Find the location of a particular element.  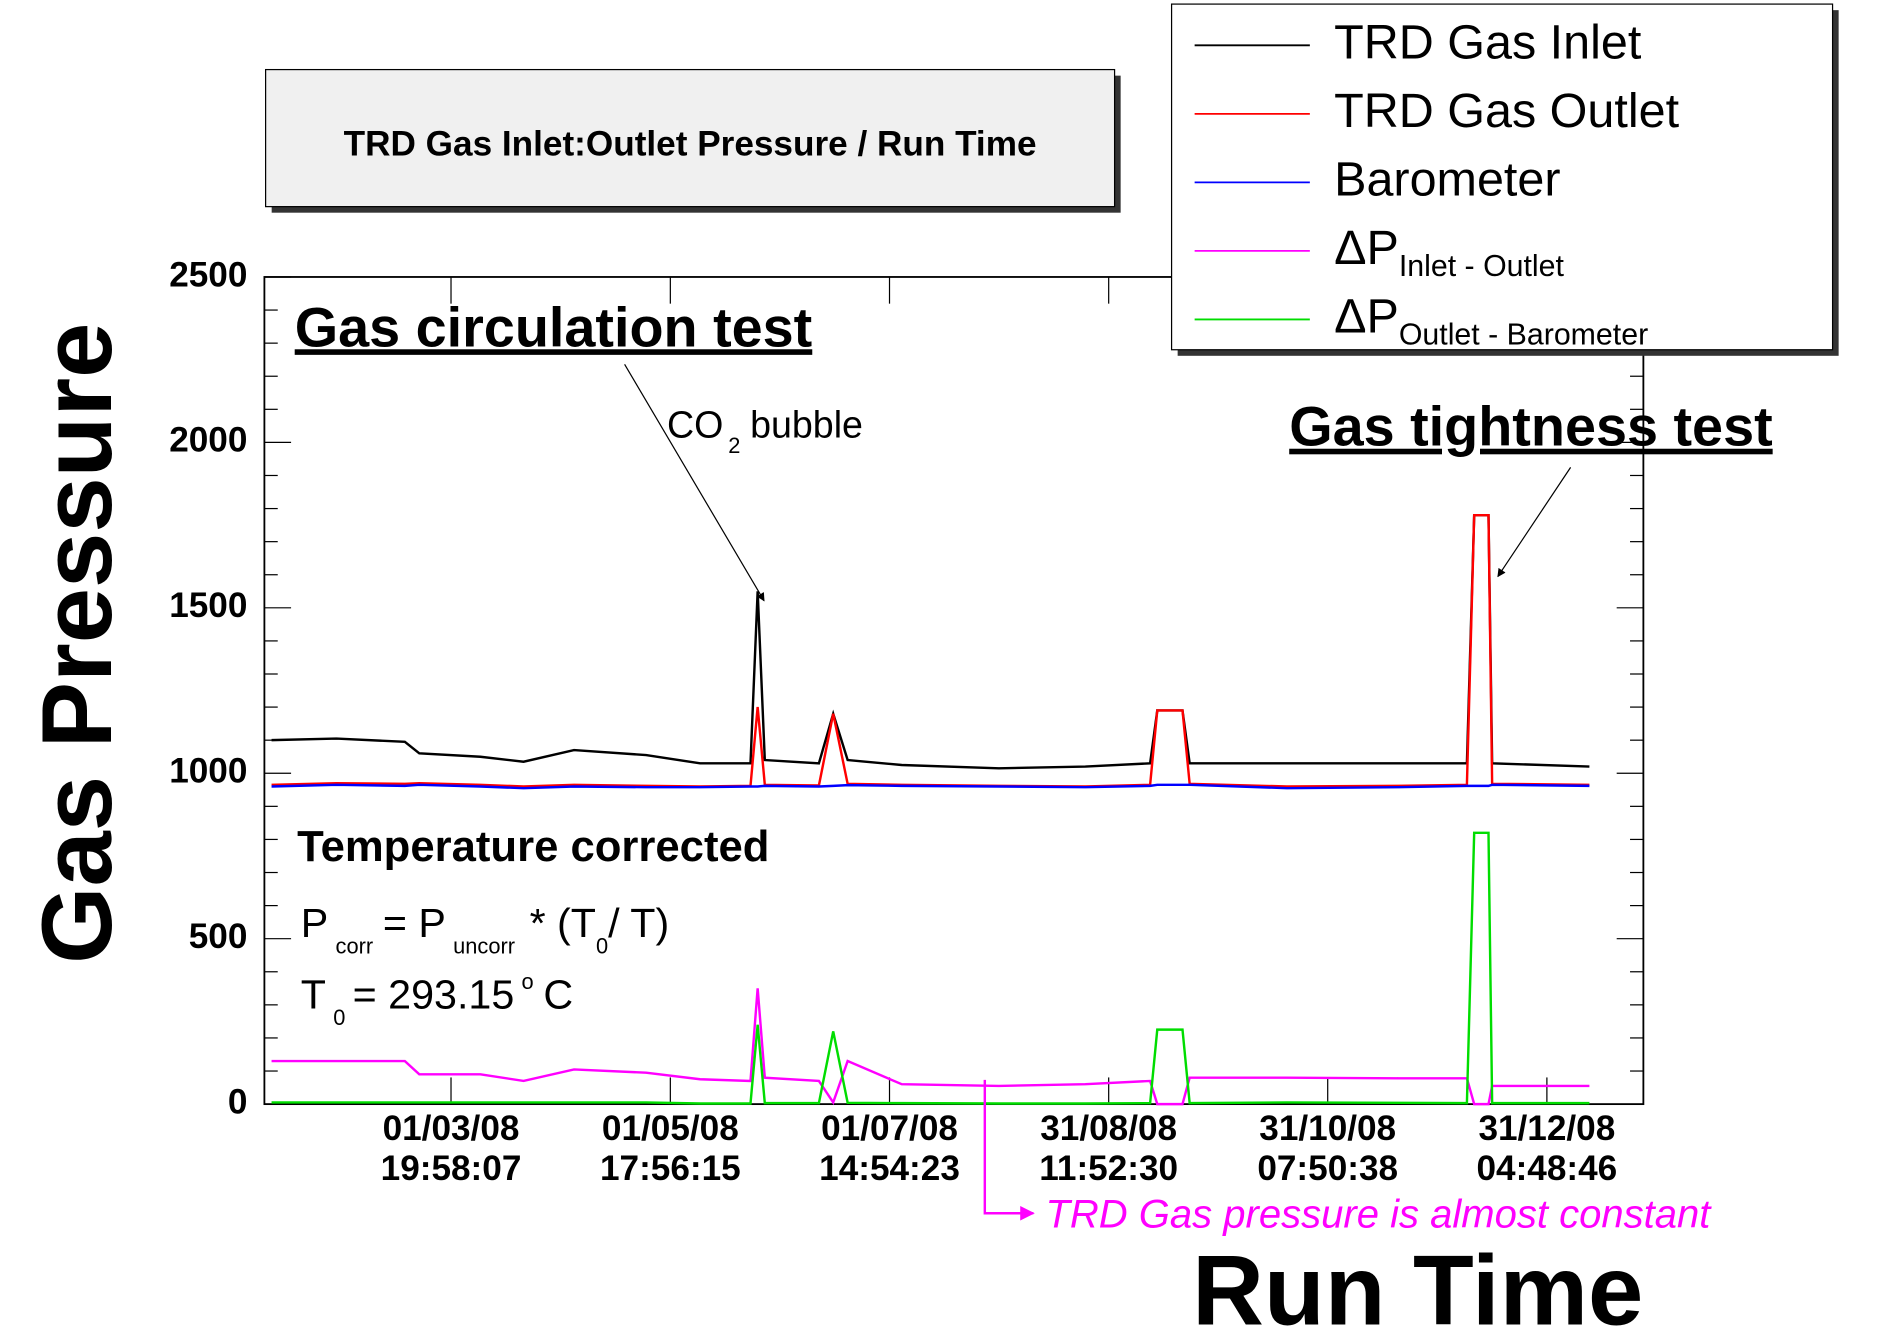

x-tick-label: 31/08/08 is located at coordinates (1108, 1128).